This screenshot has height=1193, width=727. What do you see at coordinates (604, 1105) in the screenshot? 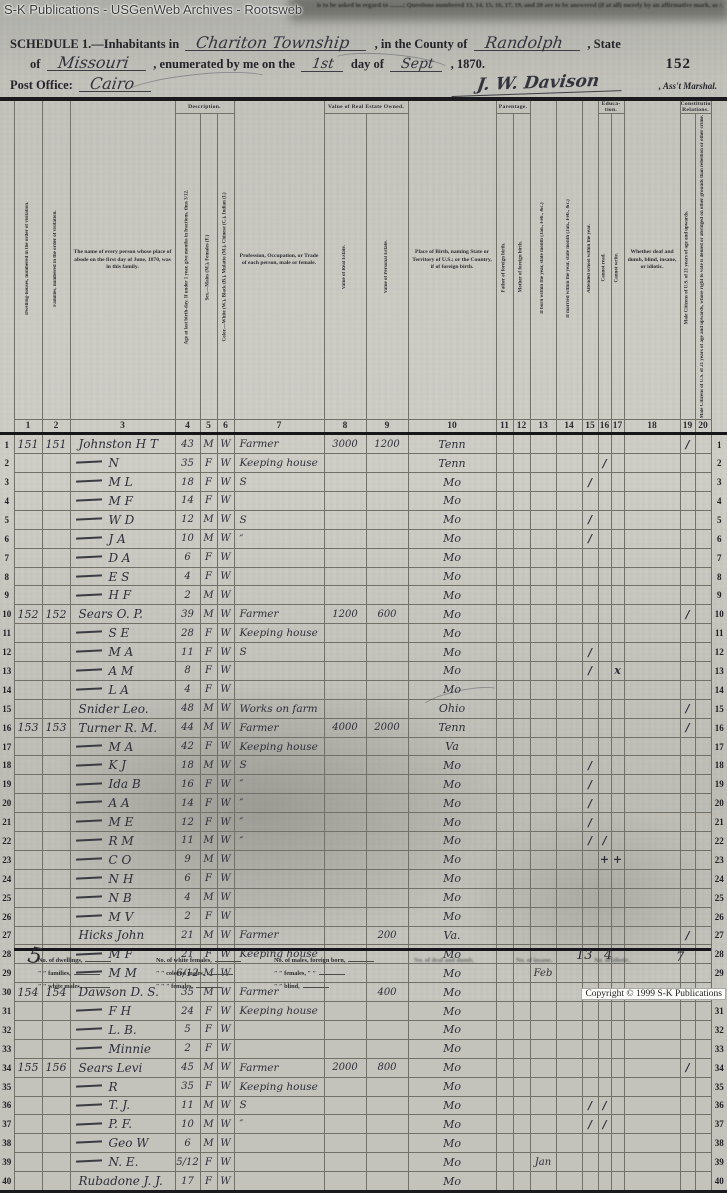
I see `cell-cannot-read: /` at bounding box center [604, 1105].